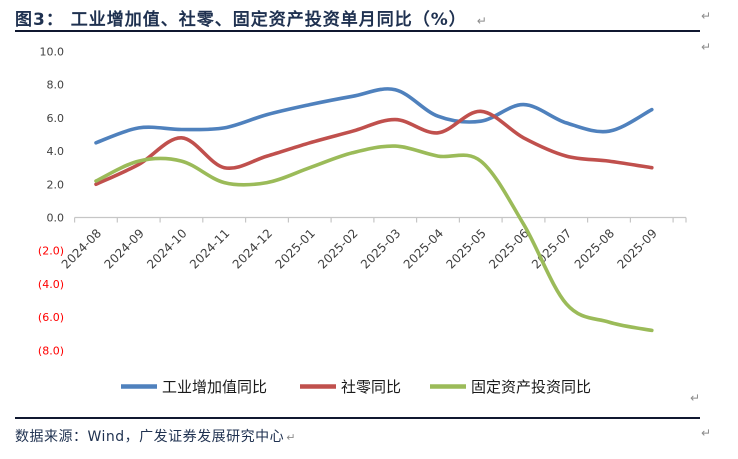 The width and height of the screenshot is (738, 459). What do you see at coordinates (124, 248) in the screenshot?
I see `x-axis-label: 2024-09` at bounding box center [124, 248].